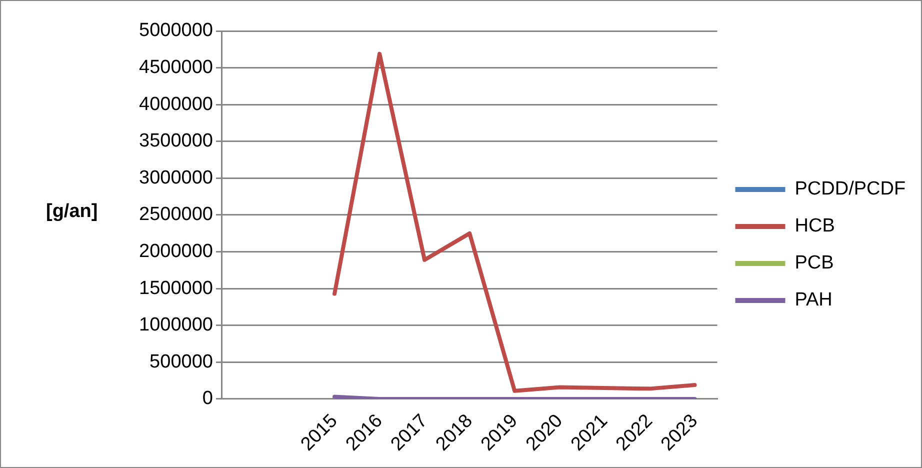 This screenshot has height=468, width=922. I want to click on y-tick-label: 1500000, so click(176, 288).